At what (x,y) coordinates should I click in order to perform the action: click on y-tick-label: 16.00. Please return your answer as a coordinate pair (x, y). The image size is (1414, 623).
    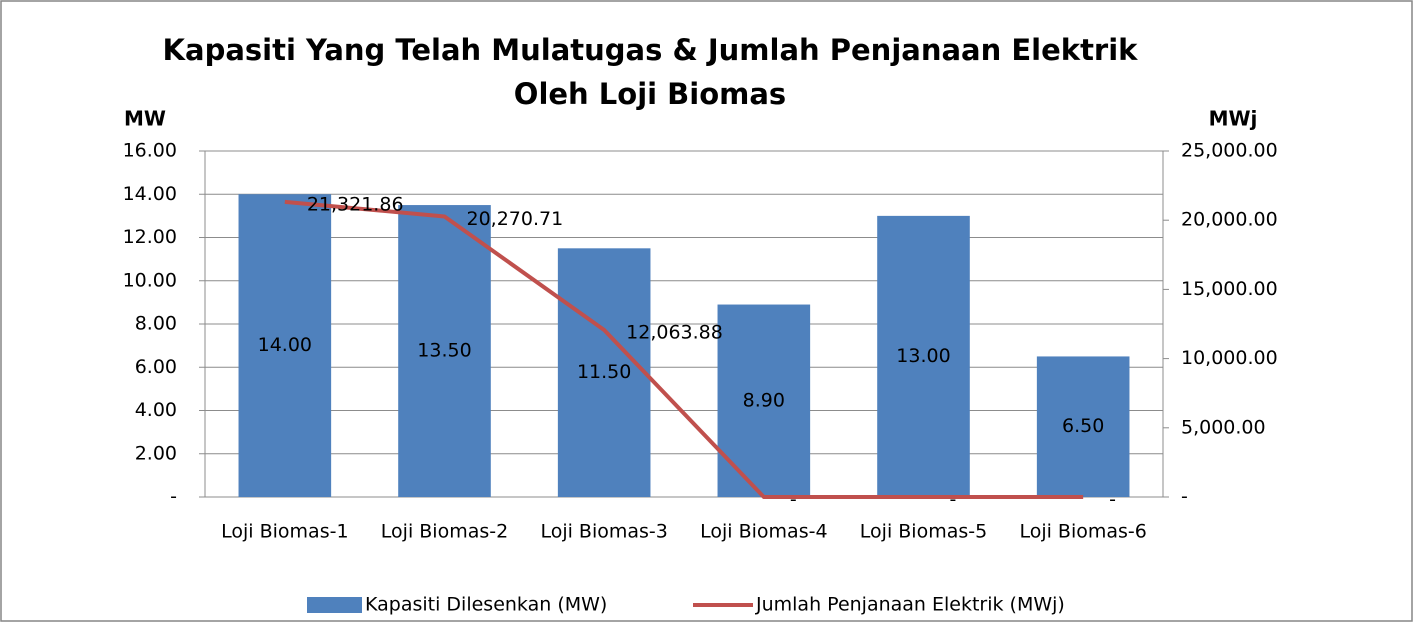
    Looking at the image, I should click on (150, 151).